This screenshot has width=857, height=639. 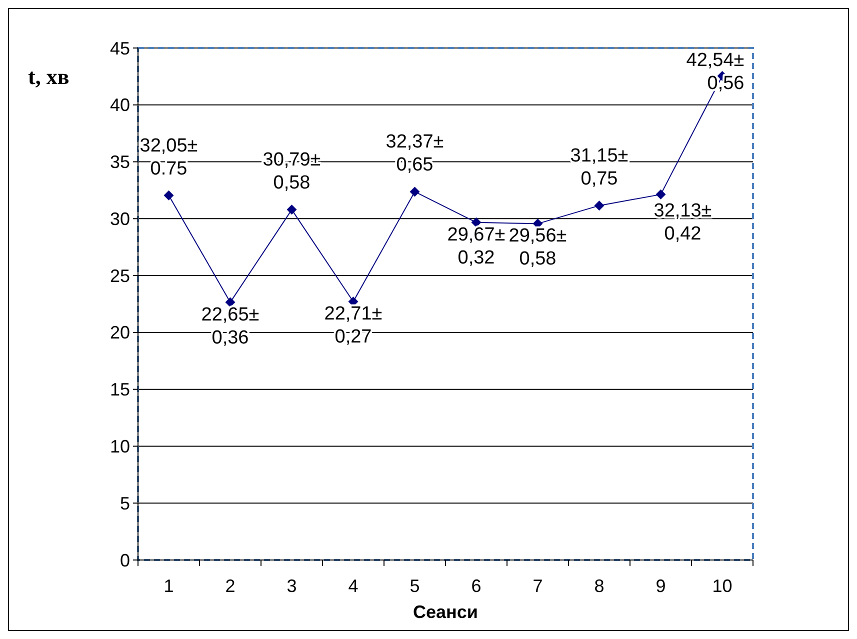 What do you see at coordinates (353, 326) in the screenshot?
I see `data-label: 22,71± 0,27` at bounding box center [353, 326].